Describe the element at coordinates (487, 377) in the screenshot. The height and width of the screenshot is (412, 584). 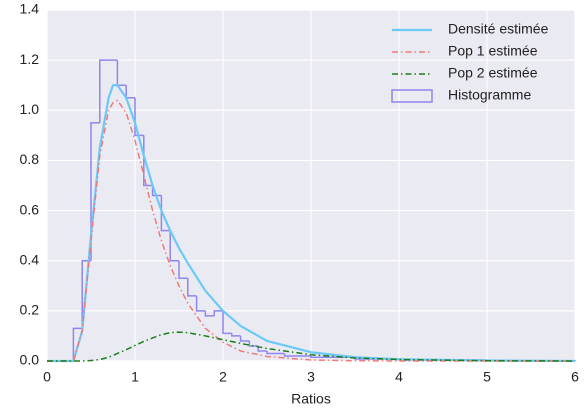
I see `x-tick-label: 5` at that location.